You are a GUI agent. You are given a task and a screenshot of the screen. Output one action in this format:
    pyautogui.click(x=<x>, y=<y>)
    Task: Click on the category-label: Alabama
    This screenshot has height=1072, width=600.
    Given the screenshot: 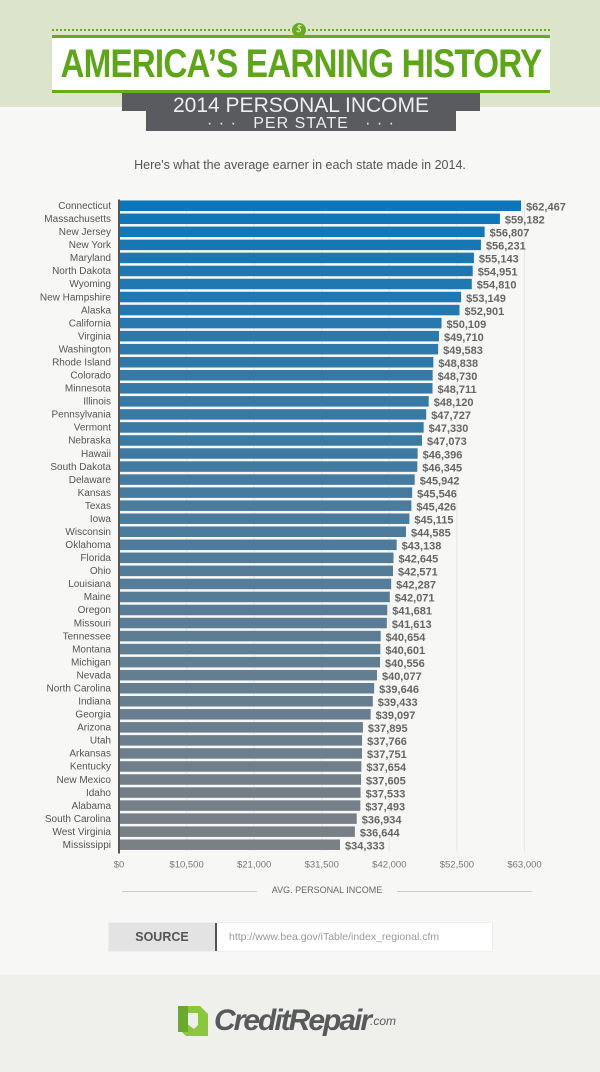 What is the action you would take?
    pyautogui.click(x=92, y=806)
    